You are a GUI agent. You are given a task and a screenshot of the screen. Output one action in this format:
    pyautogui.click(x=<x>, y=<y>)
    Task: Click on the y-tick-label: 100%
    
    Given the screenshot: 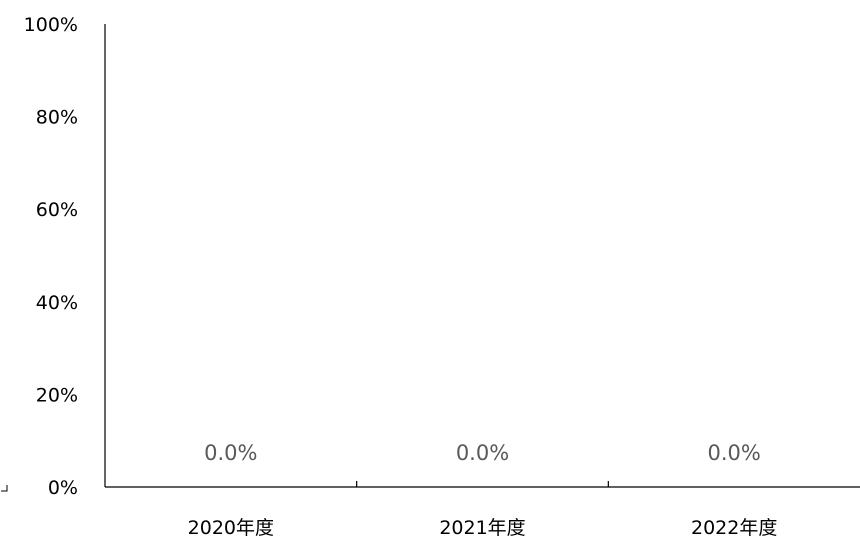 What is the action you would take?
    pyautogui.click(x=51, y=25)
    